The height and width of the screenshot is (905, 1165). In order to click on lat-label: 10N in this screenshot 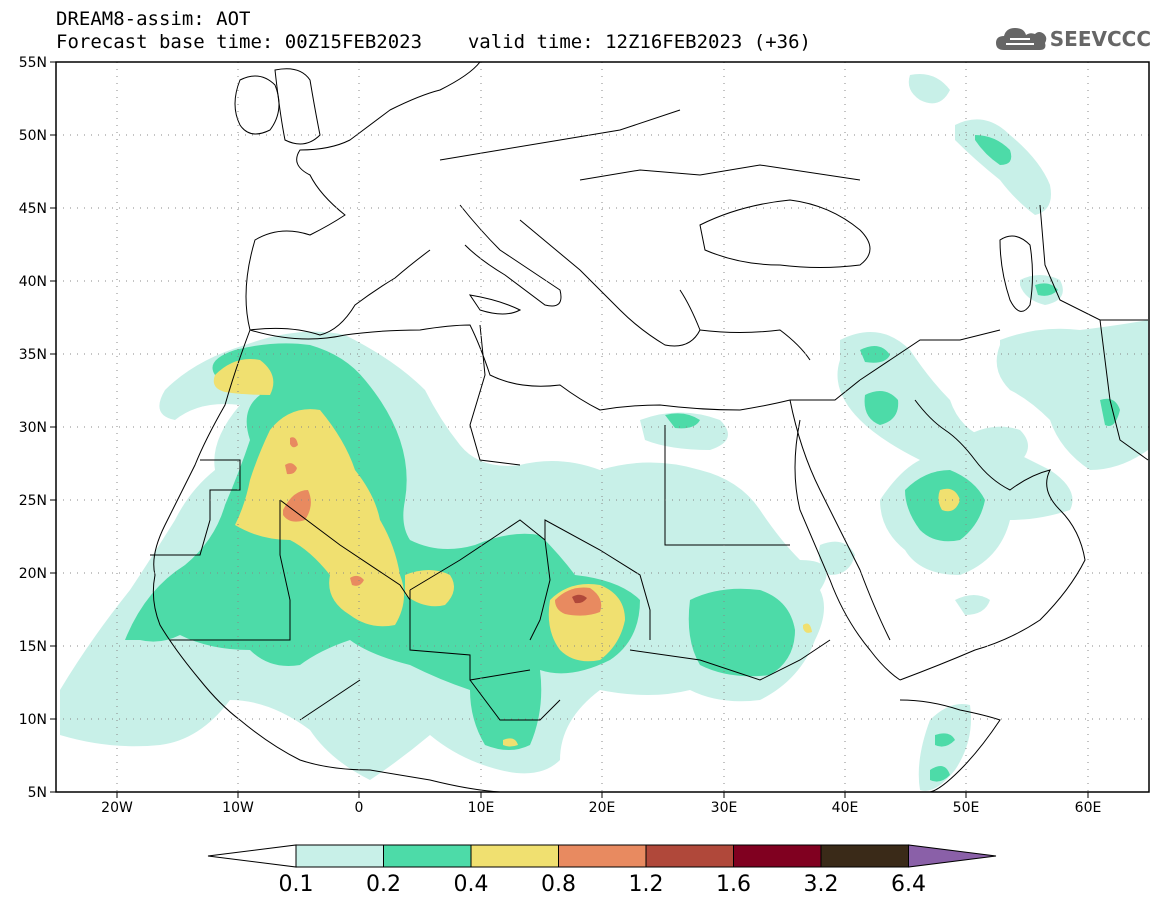, I will do `click(33, 720)`.